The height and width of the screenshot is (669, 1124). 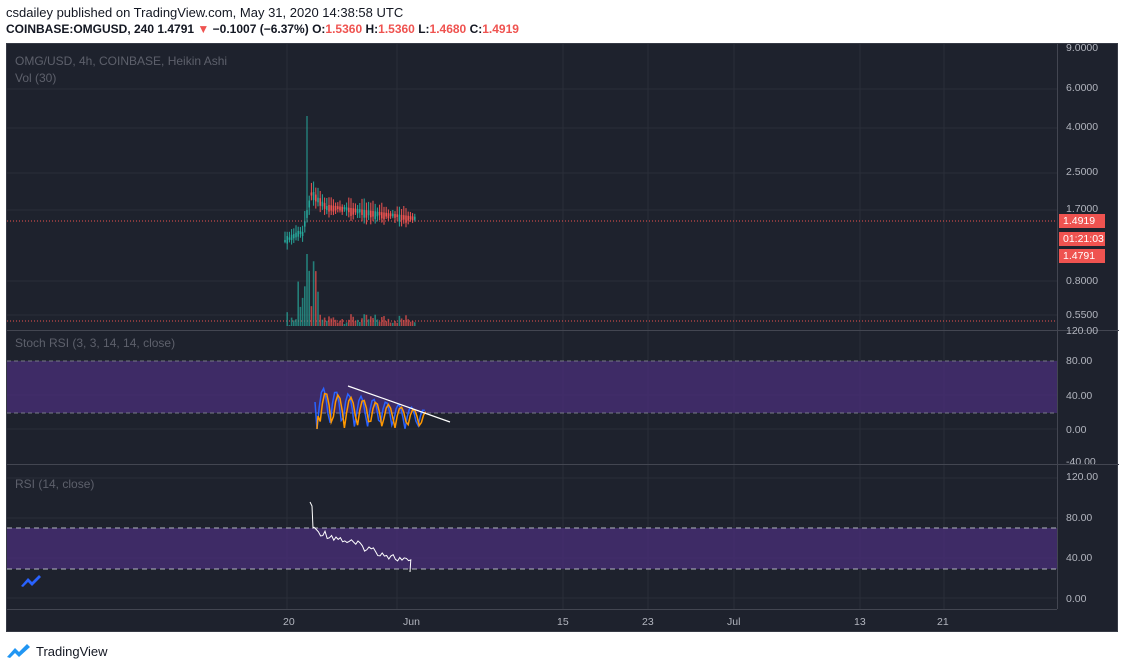 What do you see at coordinates (1088, 537) in the screenshot?
I see `rsi-axis: 120.00 80.00 40.00 0.00` at bounding box center [1088, 537].